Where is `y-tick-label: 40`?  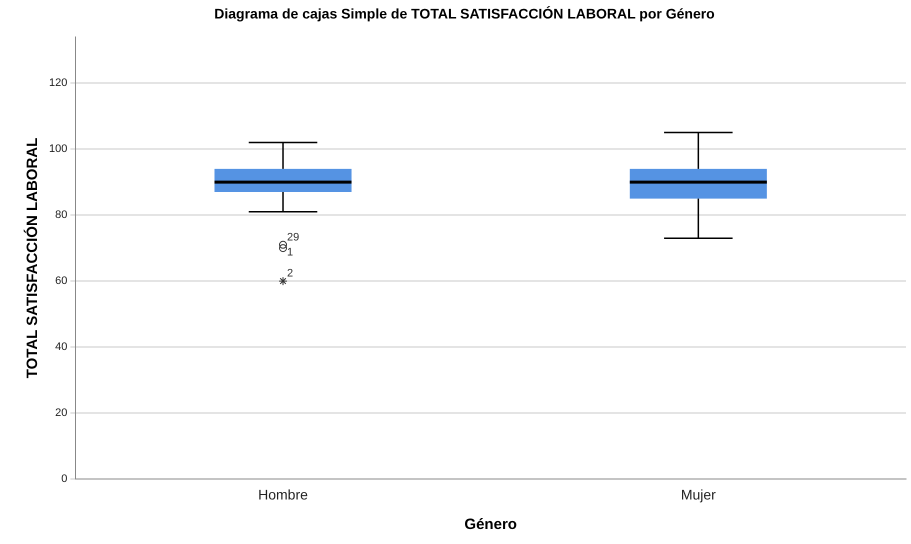 y-tick-label: 40 is located at coordinates (61, 347).